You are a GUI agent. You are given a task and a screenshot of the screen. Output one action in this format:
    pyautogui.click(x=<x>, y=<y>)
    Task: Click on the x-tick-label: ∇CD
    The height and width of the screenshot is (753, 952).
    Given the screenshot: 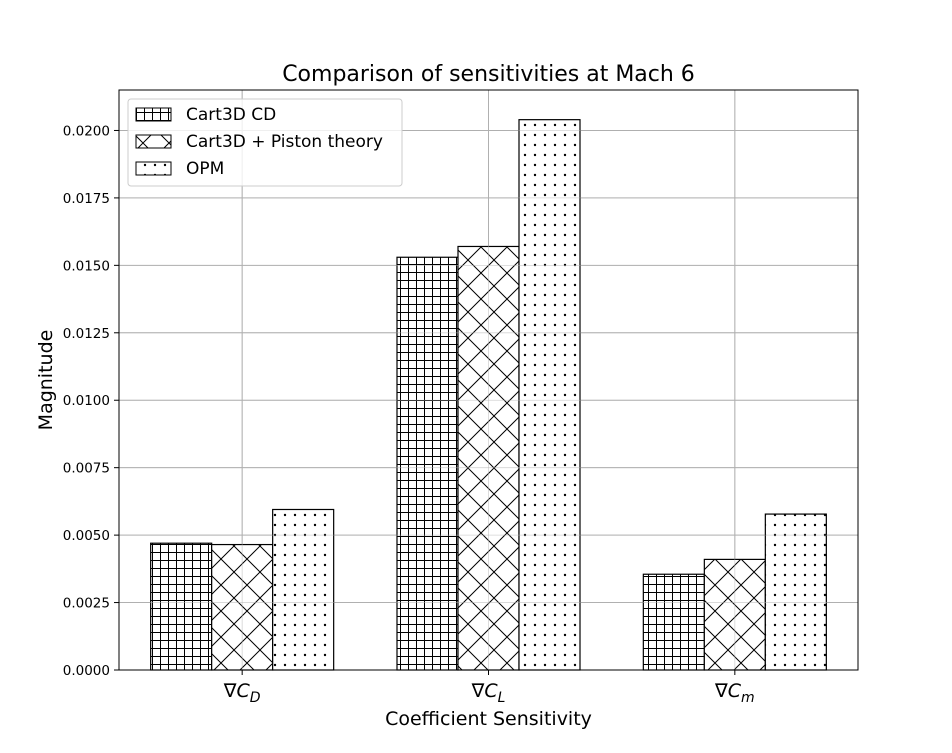 What is the action you would take?
    pyautogui.click(x=242, y=693)
    